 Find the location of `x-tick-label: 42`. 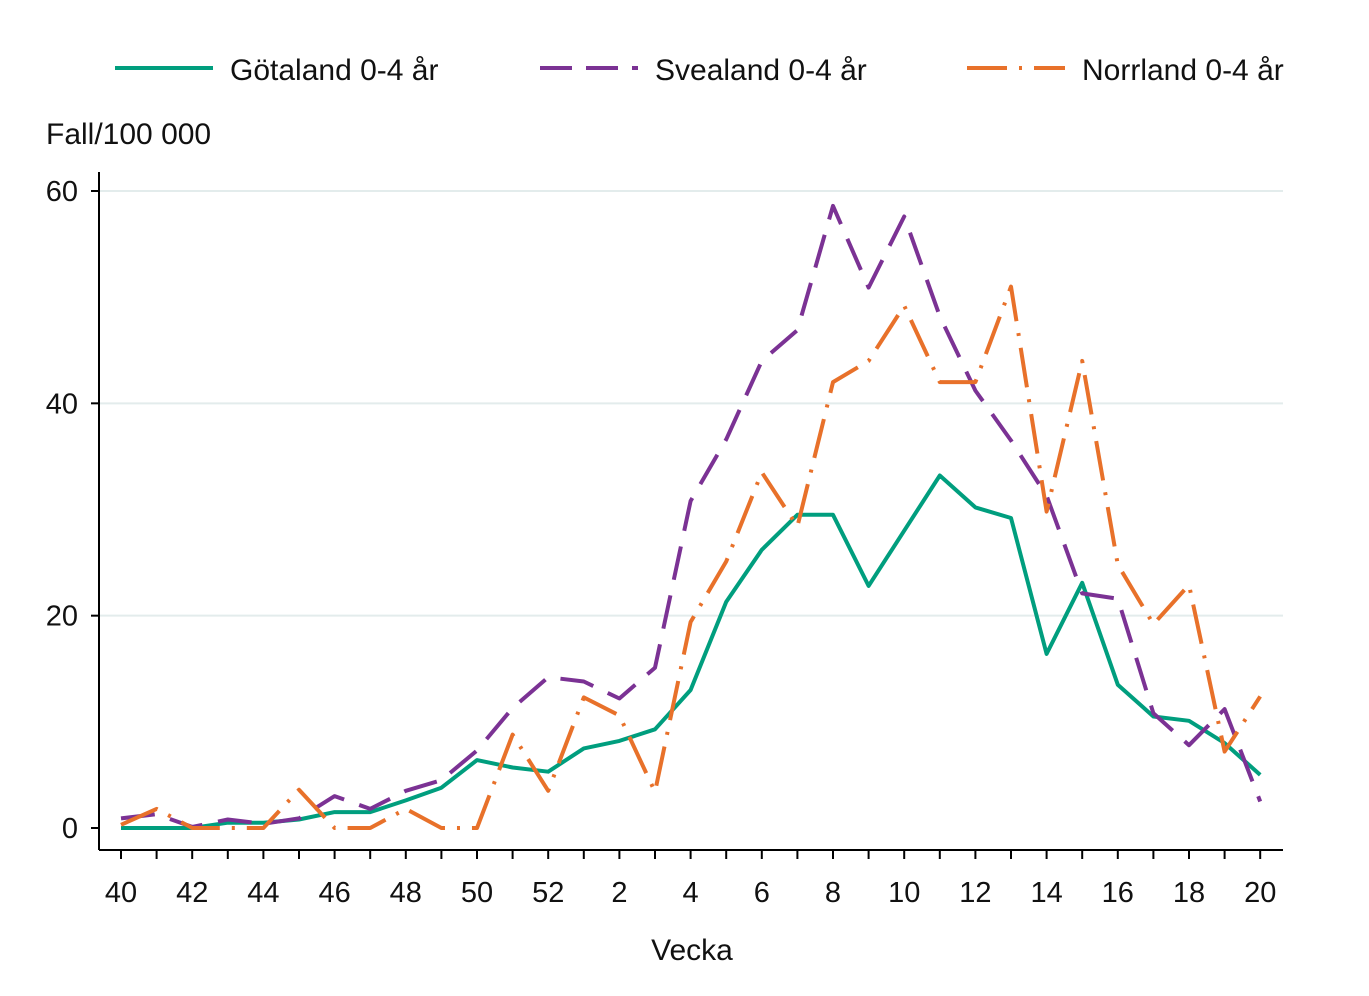

x-tick-label: 42 is located at coordinates (192, 893).